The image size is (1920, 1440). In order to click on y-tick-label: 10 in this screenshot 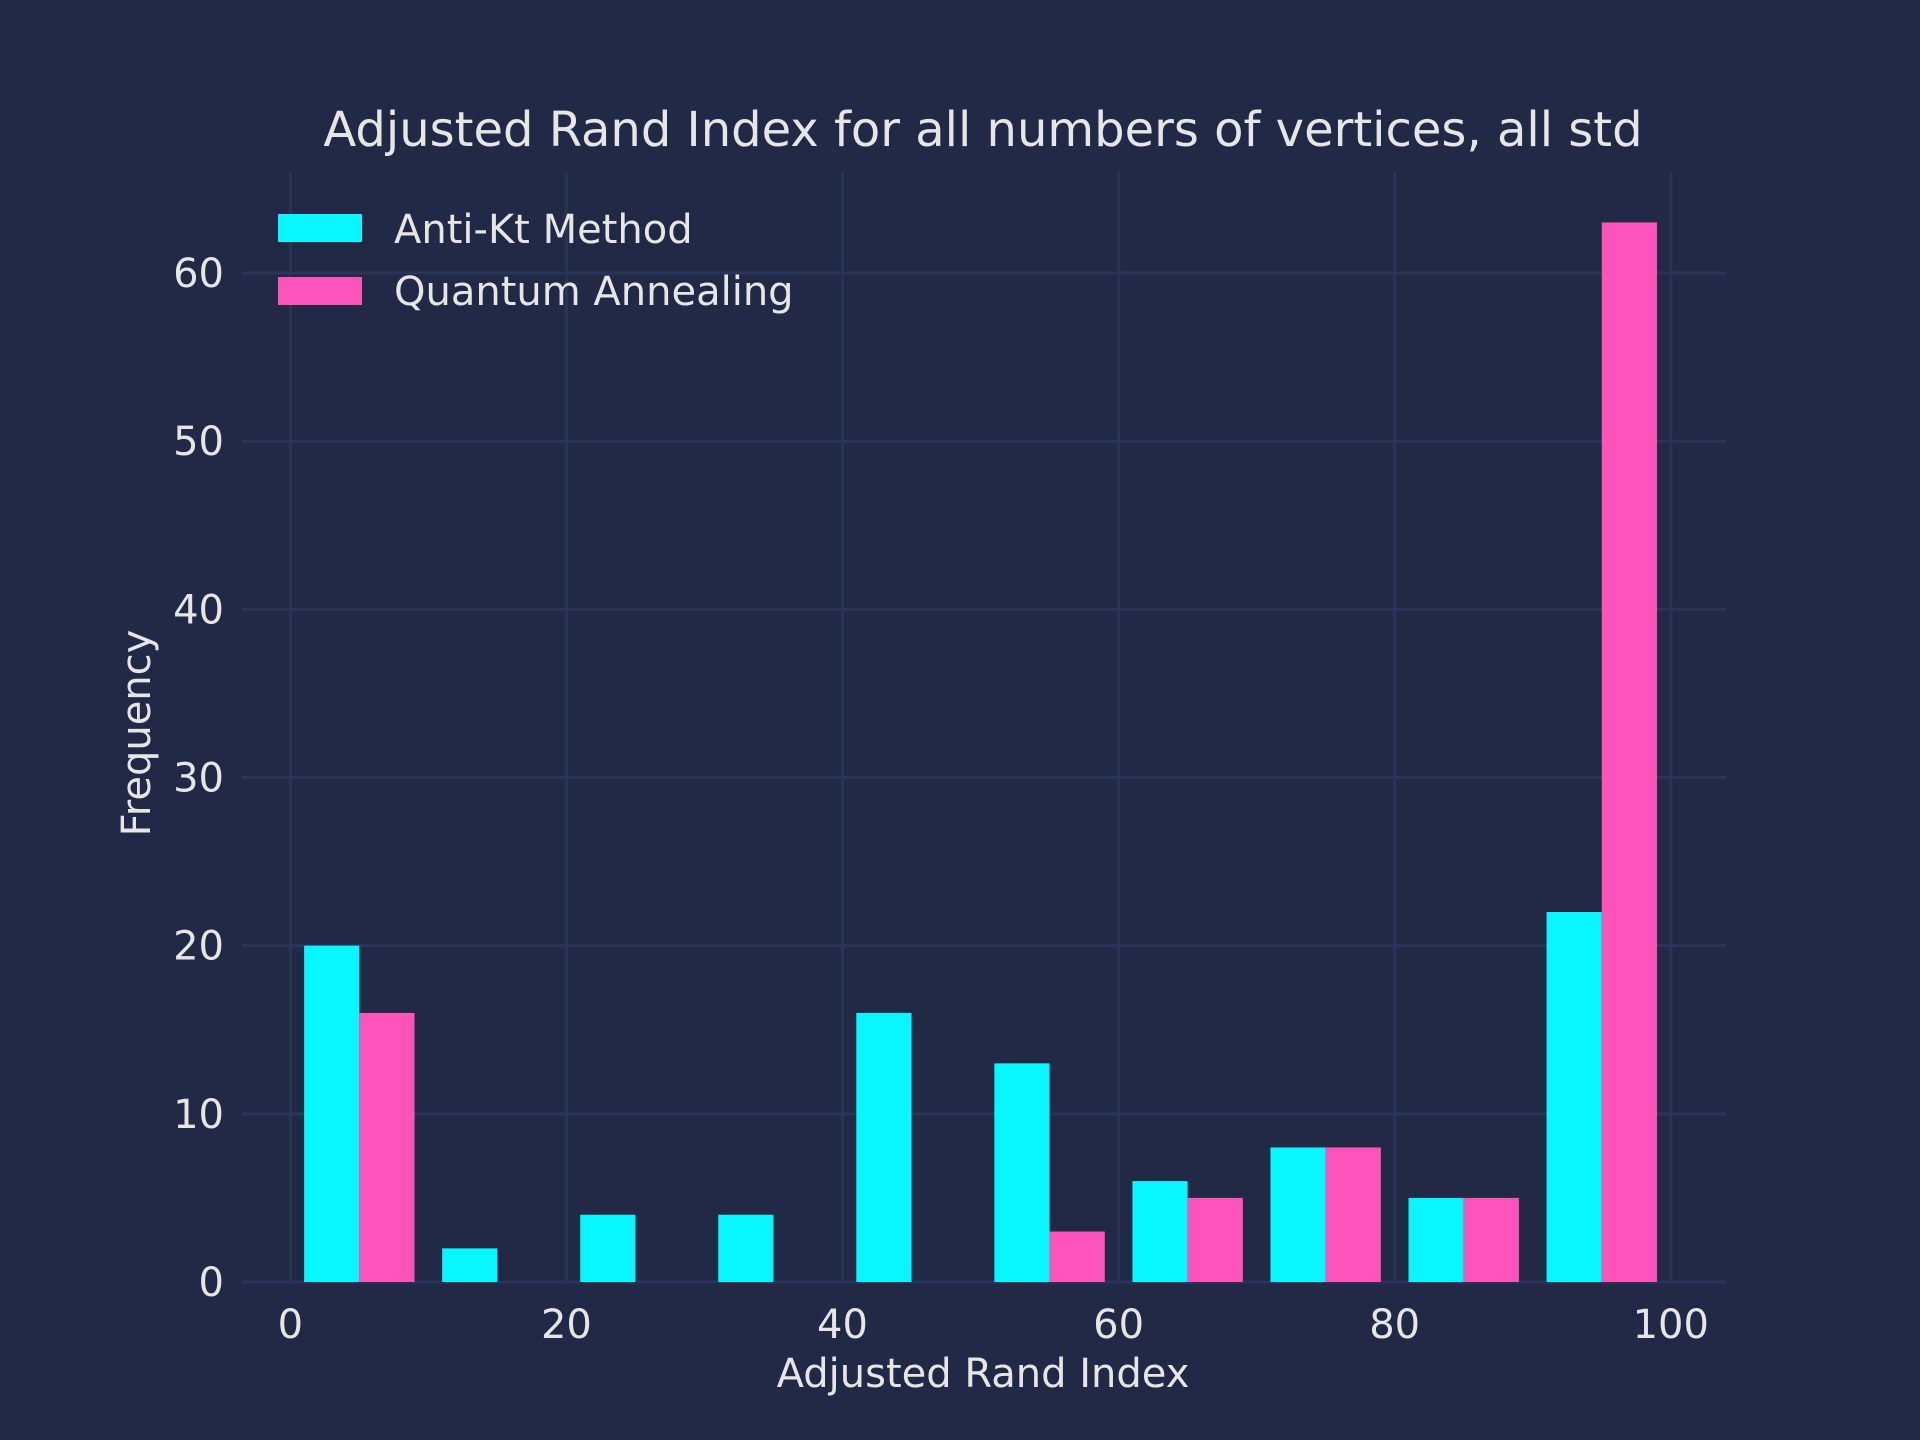, I will do `click(198, 1115)`.